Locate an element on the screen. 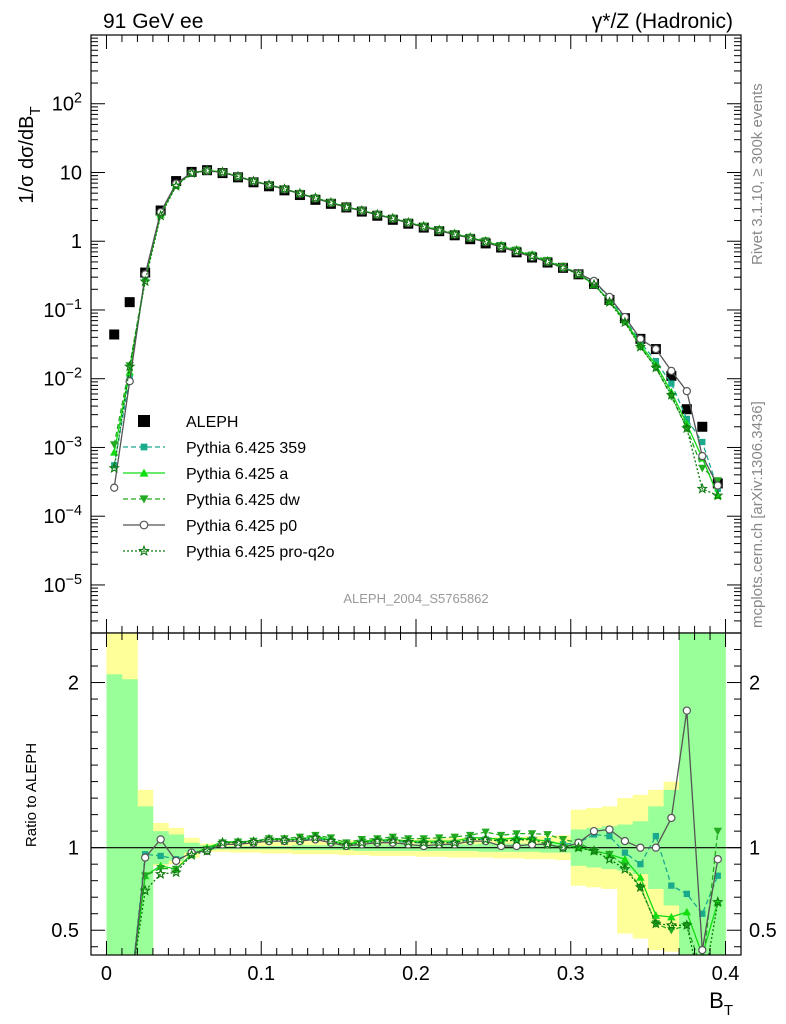 The width and height of the screenshot is (786, 1024). analysis-watermark: ALEPH_2004_S5765862 is located at coordinates (415, 598).